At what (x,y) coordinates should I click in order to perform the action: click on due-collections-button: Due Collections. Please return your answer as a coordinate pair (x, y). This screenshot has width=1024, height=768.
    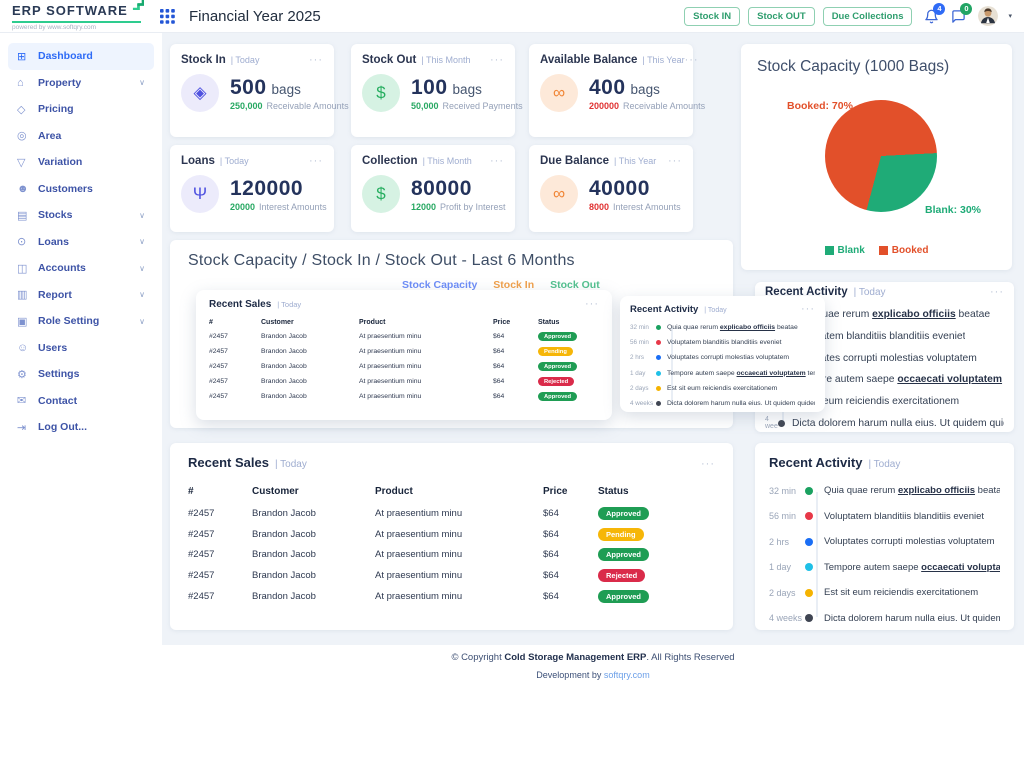
    Looking at the image, I should click on (867, 16).